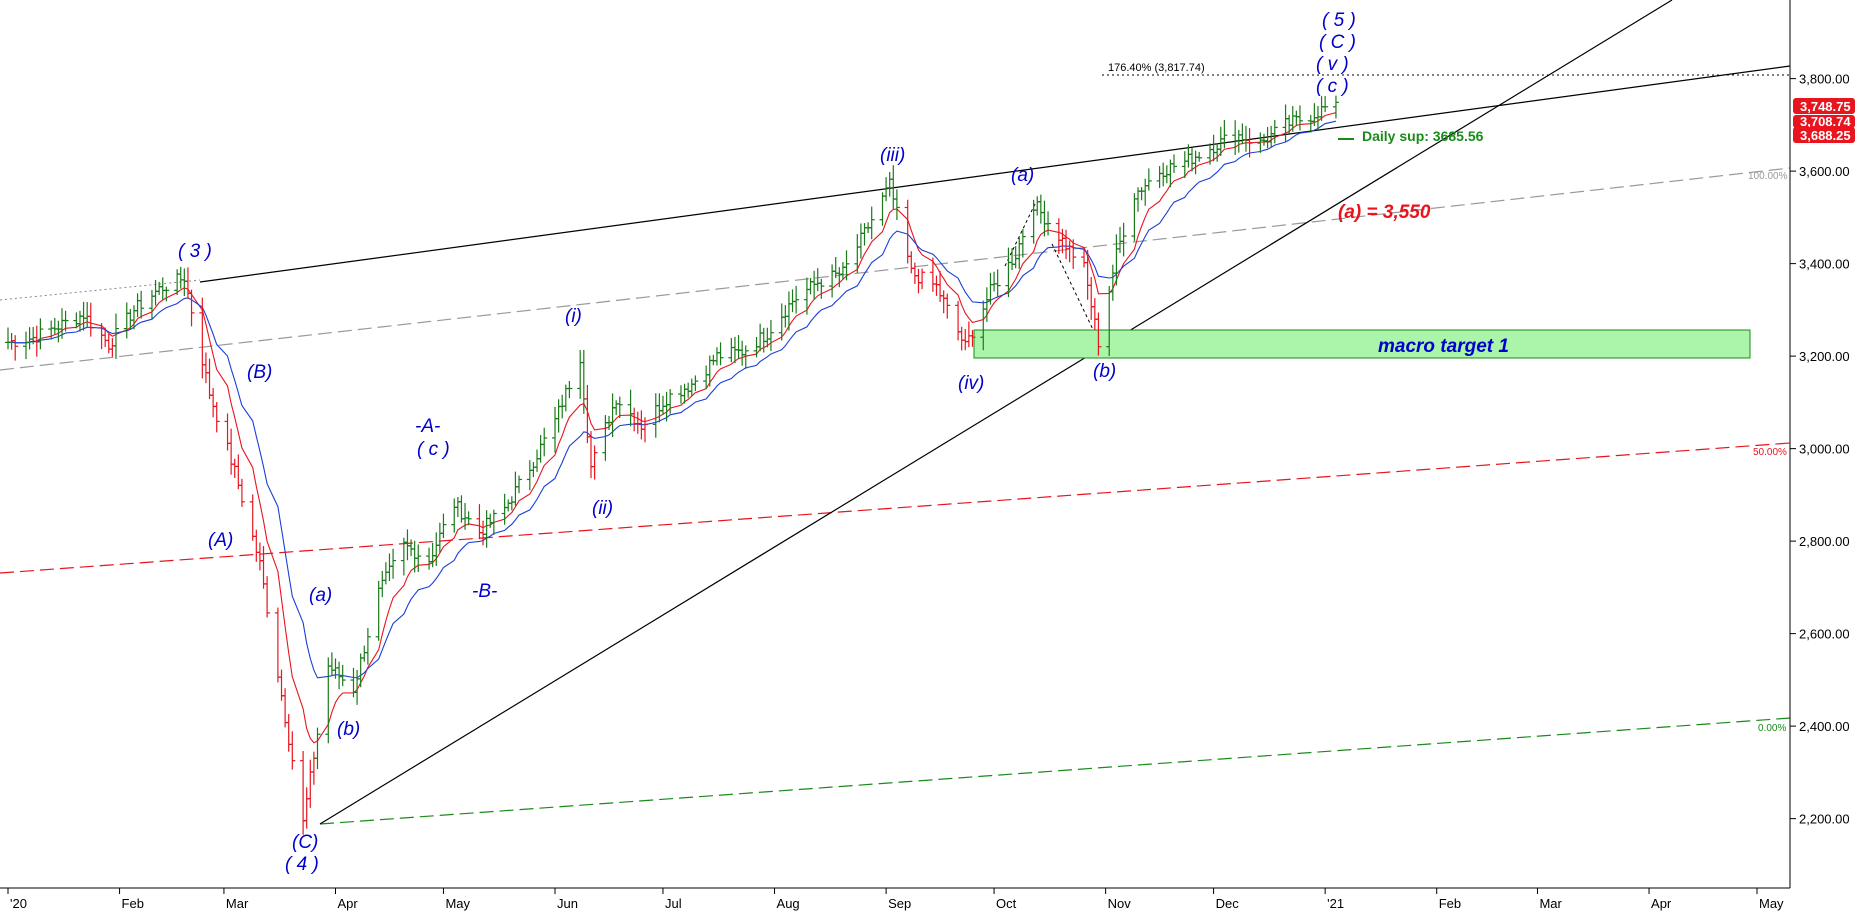 The width and height of the screenshot is (1866, 919). I want to click on fib-0-line, so click(1055, 771).